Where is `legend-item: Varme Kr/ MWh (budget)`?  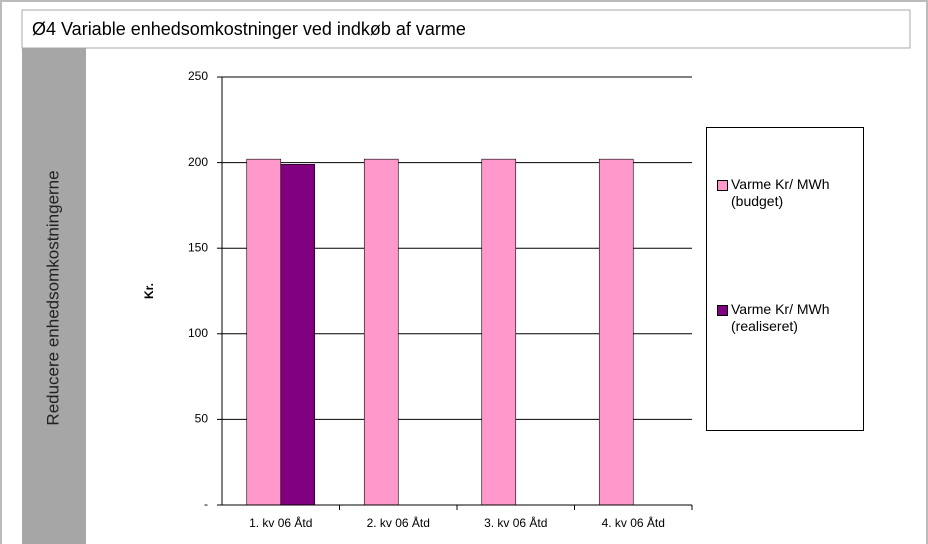 legend-item: Varme Kr/ MWh (budget) is located at coordinates (782, 193).